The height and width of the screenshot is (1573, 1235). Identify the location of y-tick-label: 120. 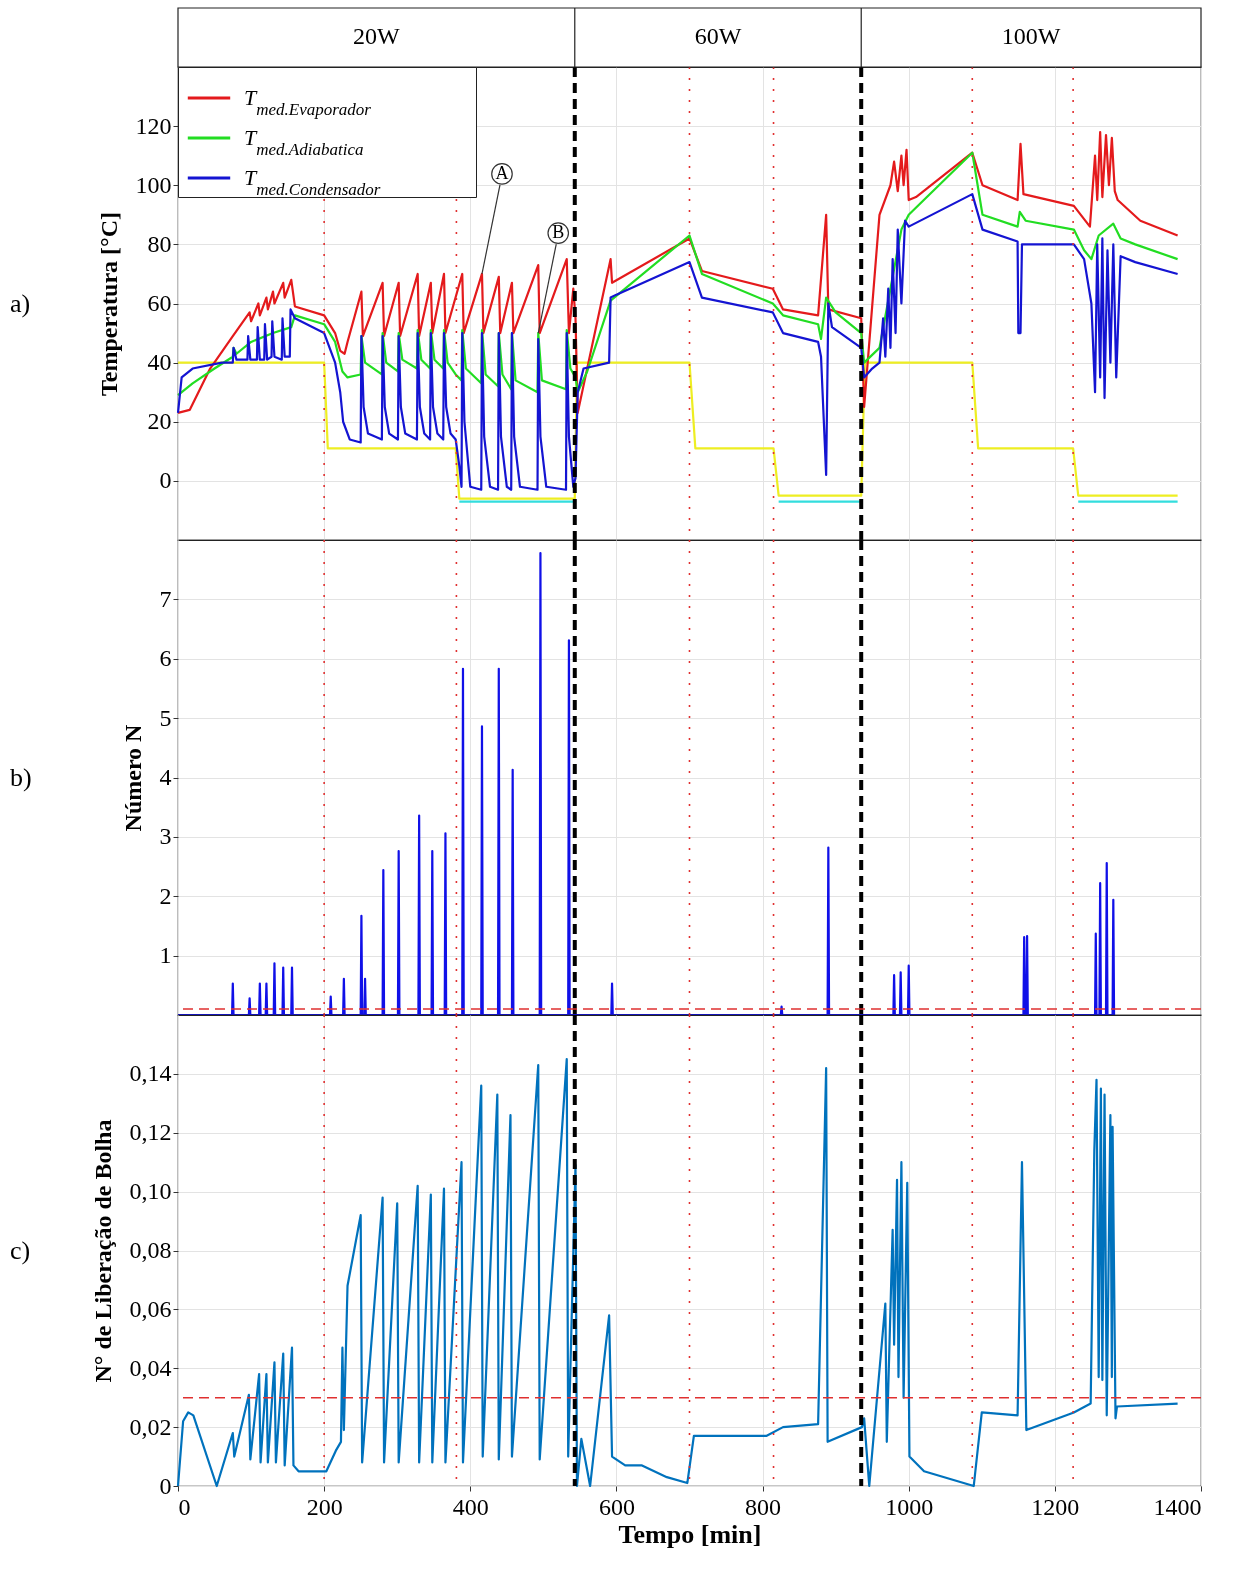
(153, 125).